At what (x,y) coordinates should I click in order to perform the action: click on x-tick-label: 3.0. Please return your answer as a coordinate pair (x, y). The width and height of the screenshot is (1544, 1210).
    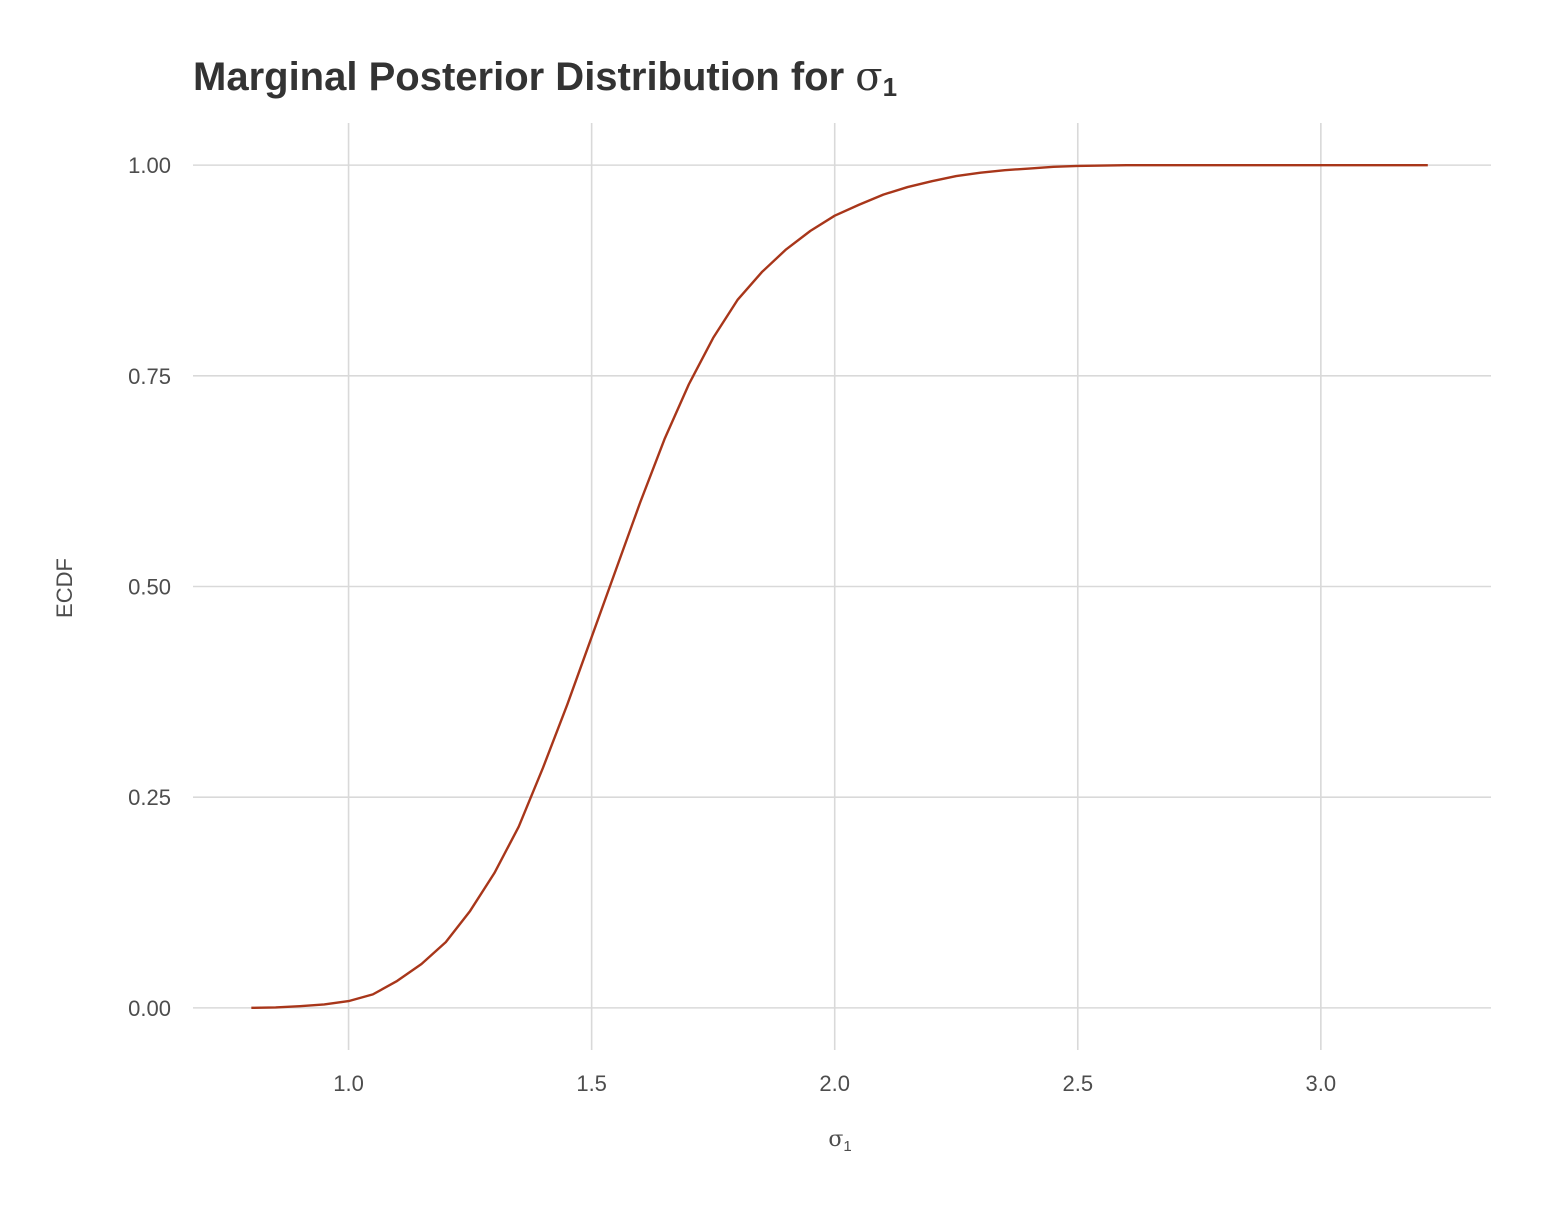
    Looking at the image, I should click on (1321, 1083).